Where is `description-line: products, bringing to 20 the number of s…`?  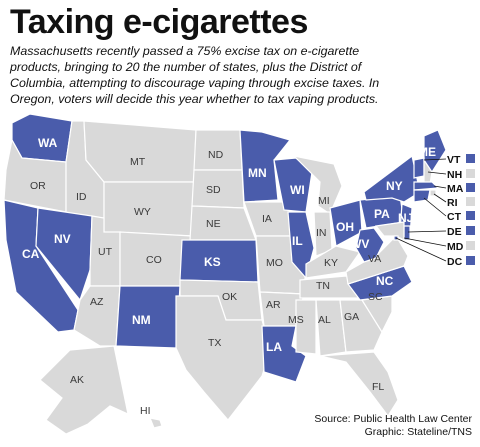 description-line: products, bringing to 20 the number of s… is located at coordinates (186, 67).